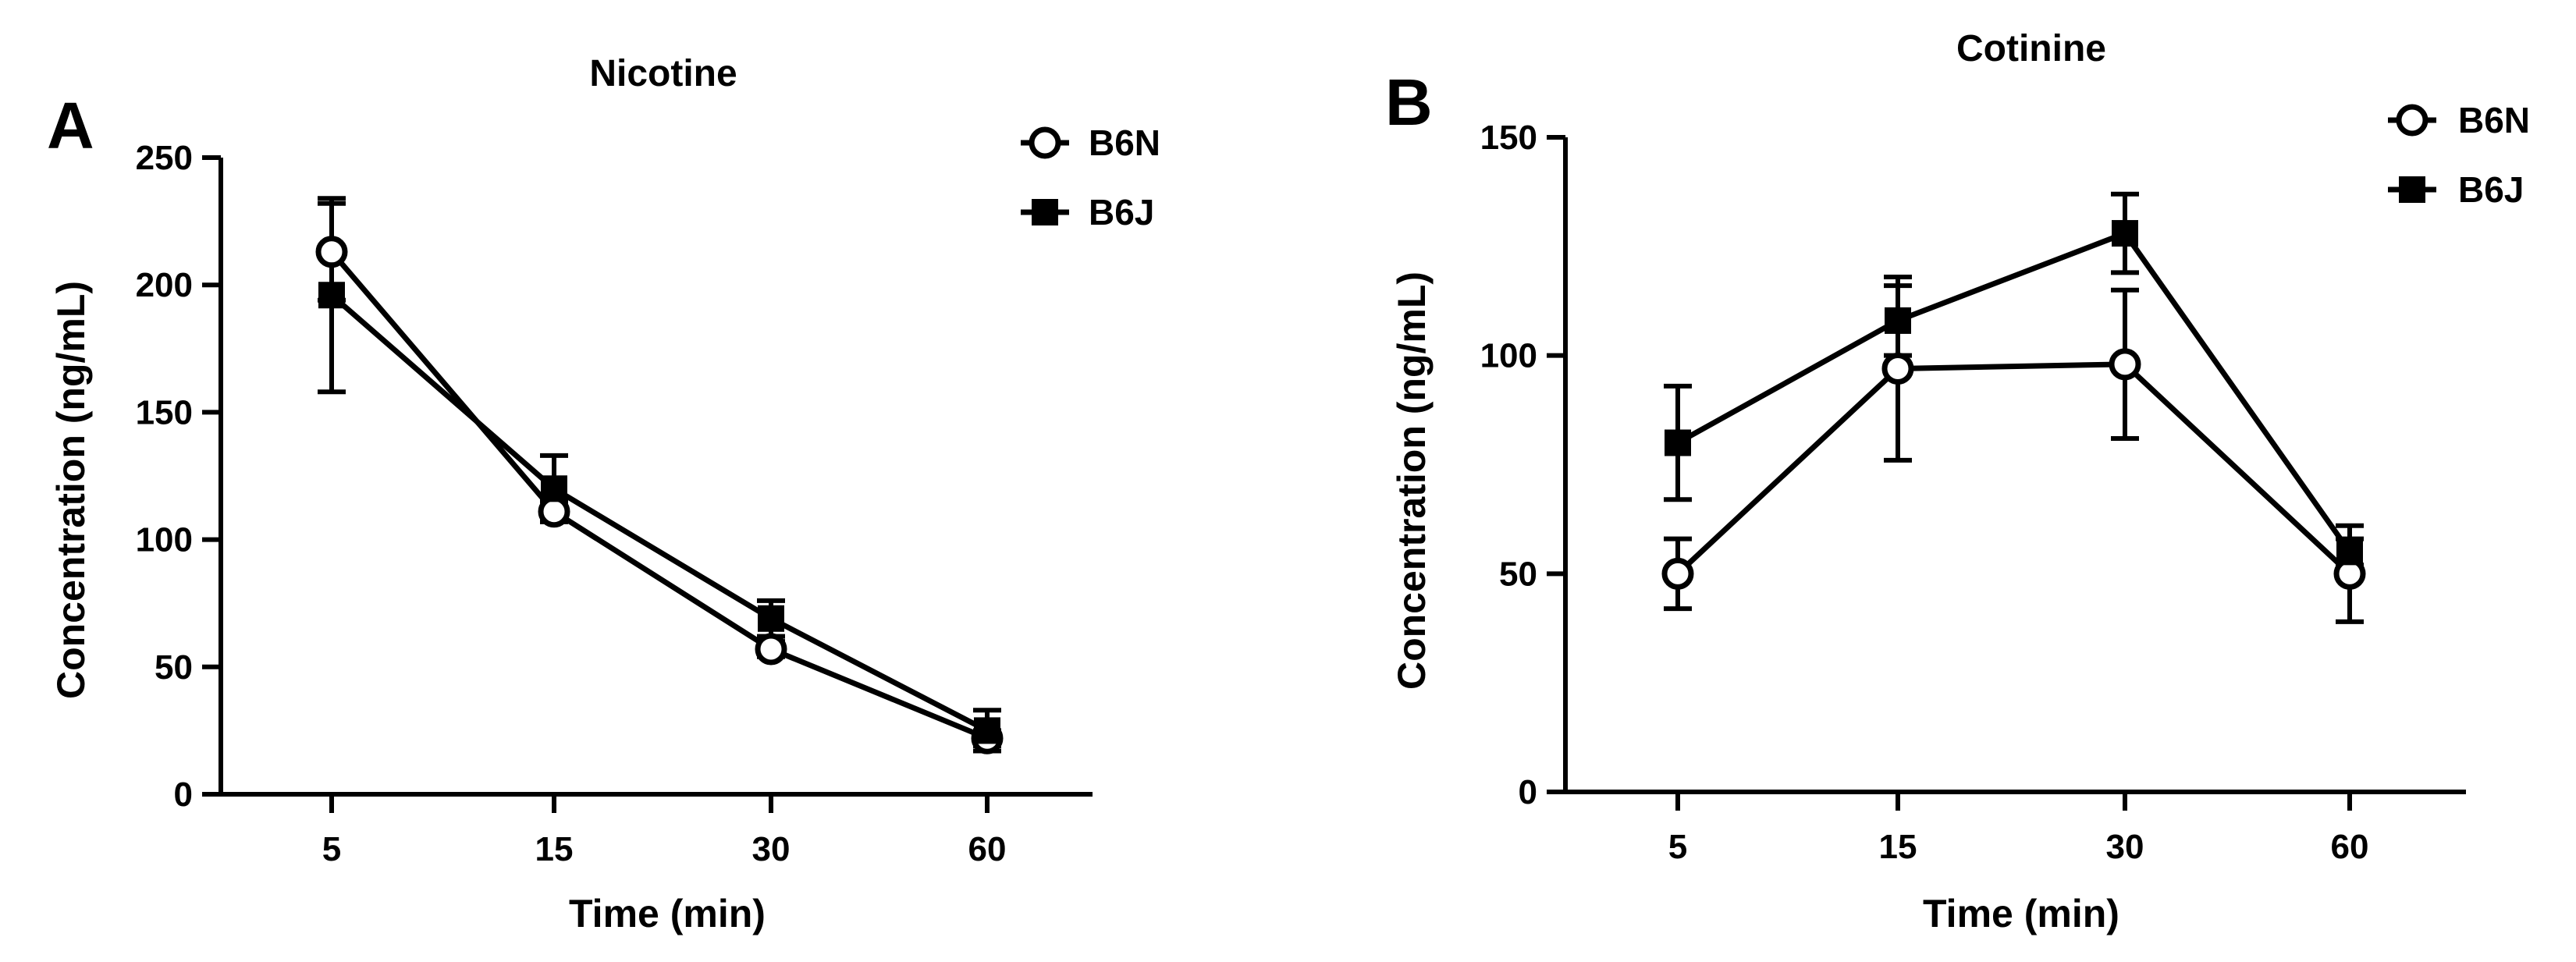  I want to click on chart-title-cotinine: Cotinine, so click(2031, 48).